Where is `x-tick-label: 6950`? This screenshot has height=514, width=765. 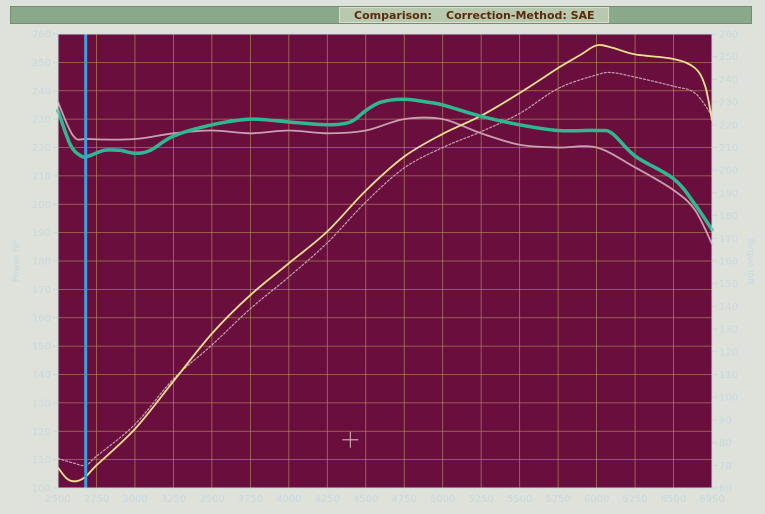
x-tick-label: 6950 is located at coordinates (711, 499).